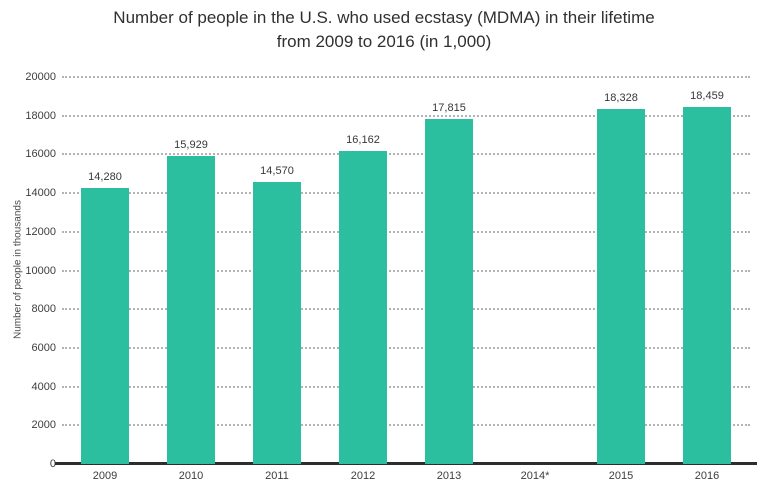 The width and height of the screenshot is (768, 492). What do you see at coordinates (449, 476) in the screenshot?
I see `x-tick-label-2013: 2013` at bounding box center [449, 476].